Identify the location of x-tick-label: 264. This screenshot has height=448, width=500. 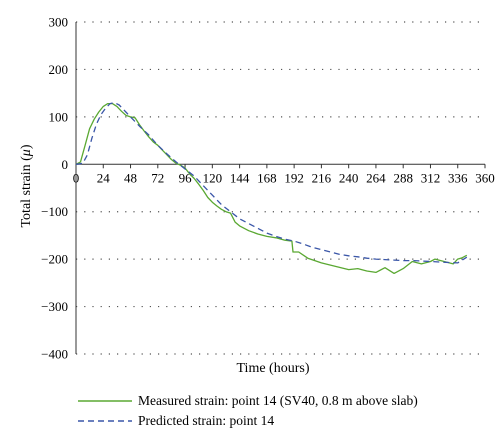
(376, 177).